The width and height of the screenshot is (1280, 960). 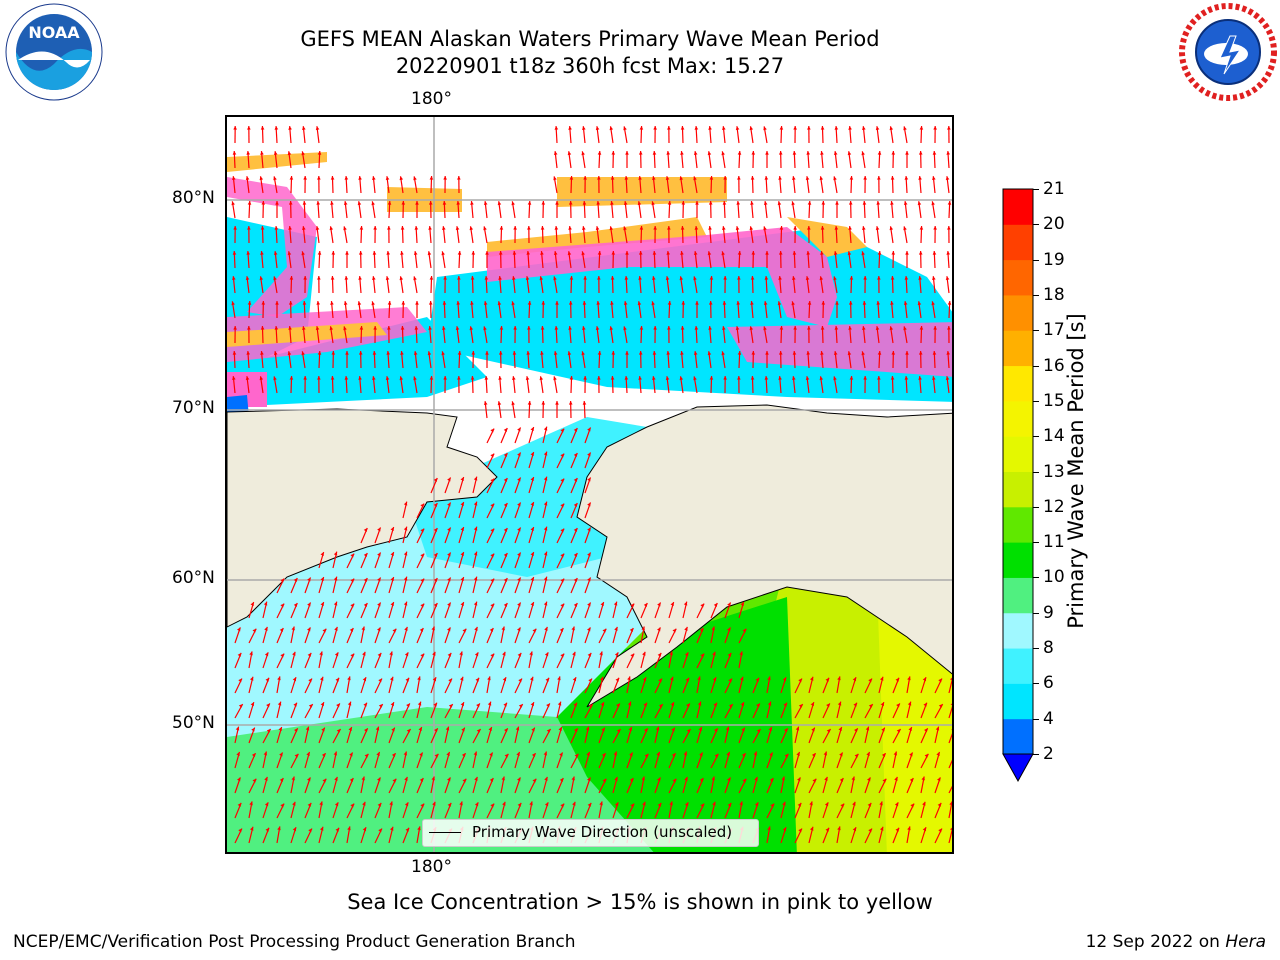 I want to click on lon-label-top: 180°, so click(x=431, y=99).